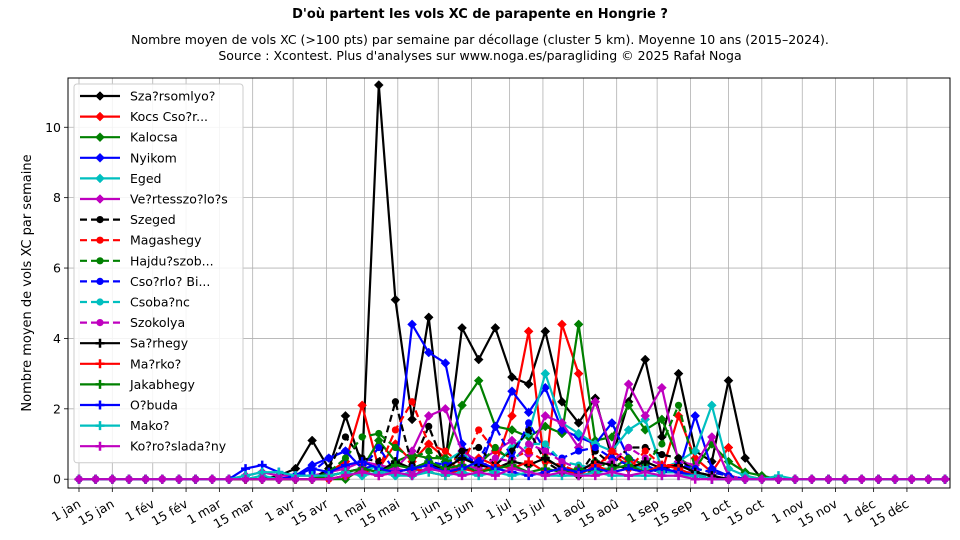  Describe the element at coordinates (150, 425) in the screenshot. I see `legend-label: Mako?` at that location.